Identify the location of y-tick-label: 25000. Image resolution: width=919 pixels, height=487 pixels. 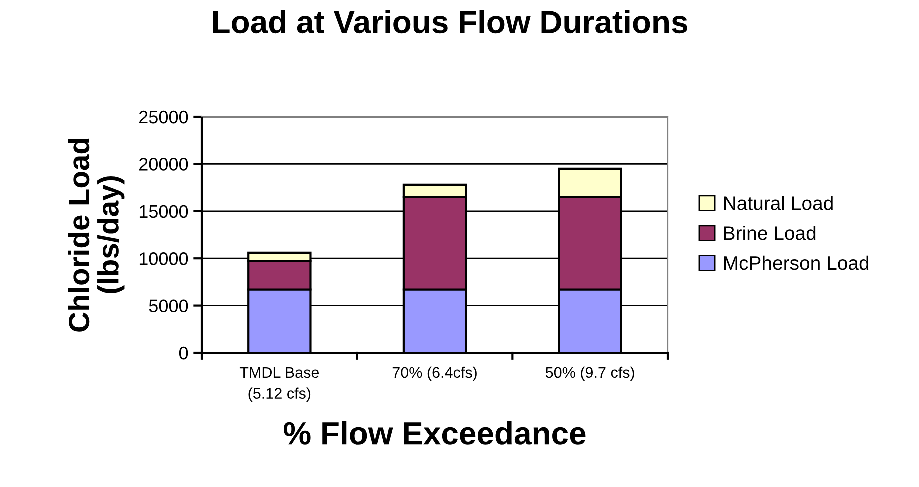
(164, 117).